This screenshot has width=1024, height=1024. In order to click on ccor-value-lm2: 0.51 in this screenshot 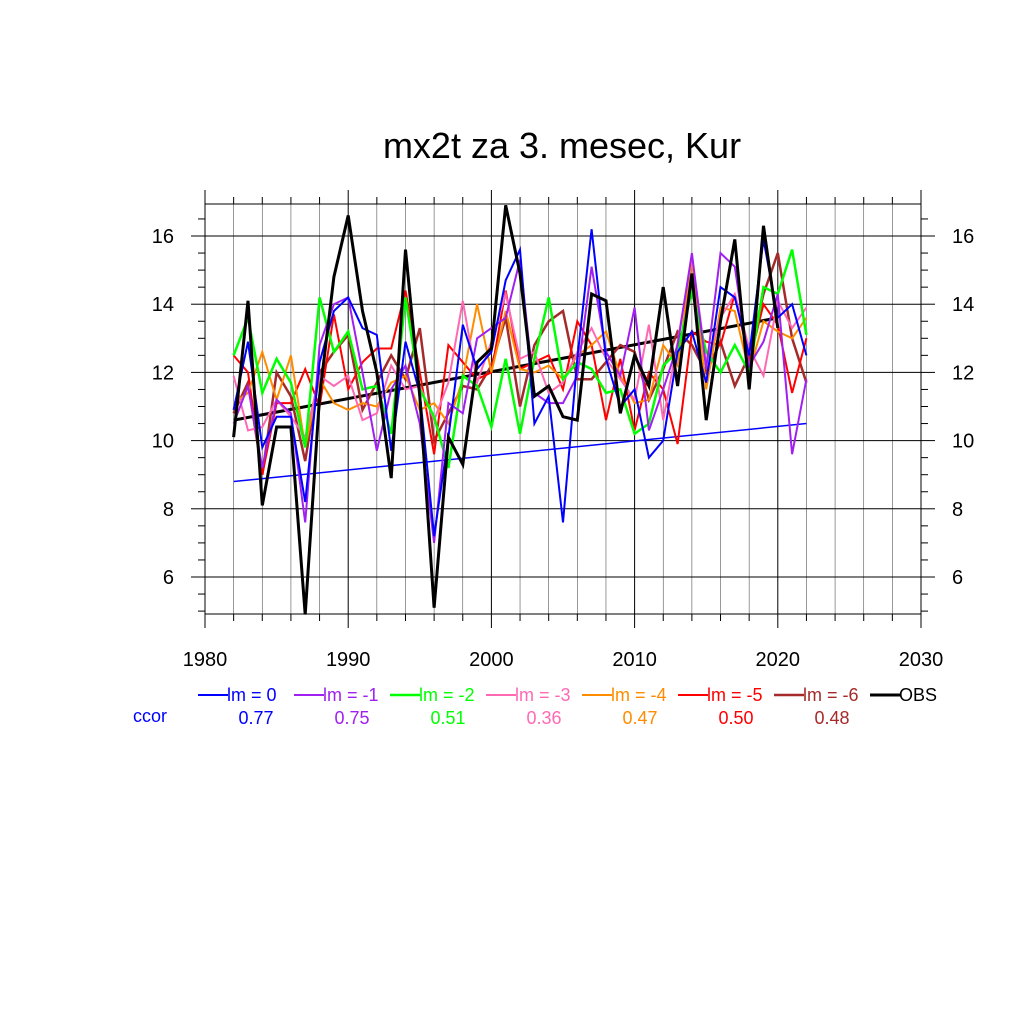, I will do `click(447, 718)`.